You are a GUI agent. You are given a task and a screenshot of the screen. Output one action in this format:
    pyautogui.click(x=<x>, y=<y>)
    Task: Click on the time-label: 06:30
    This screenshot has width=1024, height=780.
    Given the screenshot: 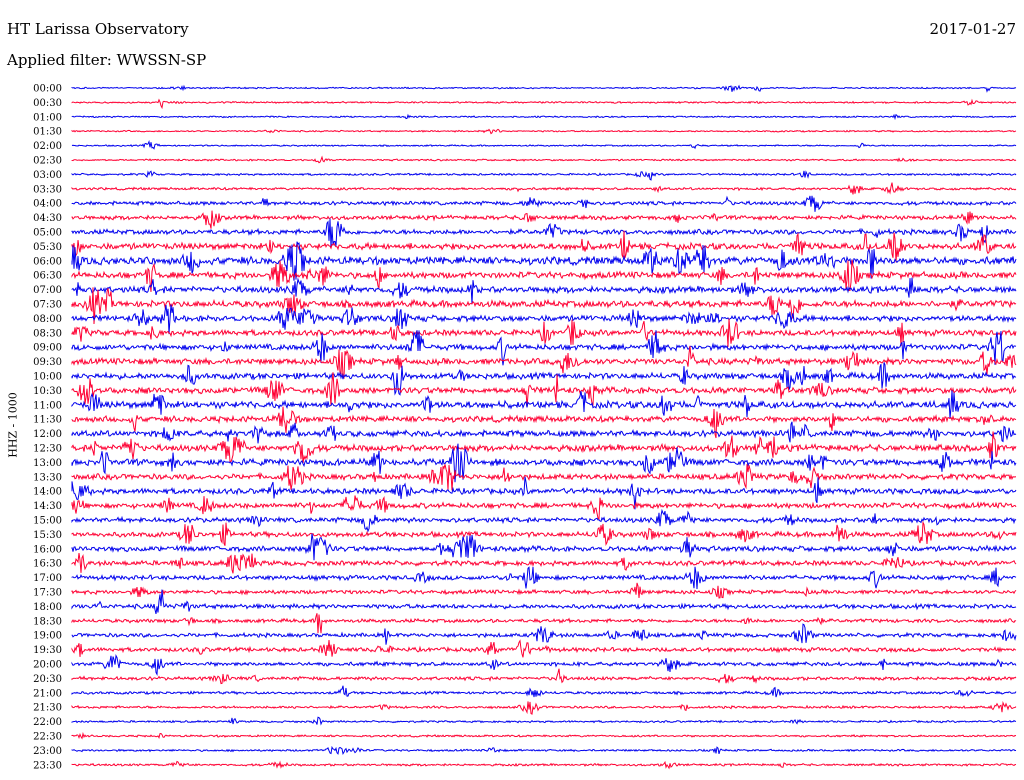 What is the action you would take?
    pyautogui.click(x=47, y=276)
    